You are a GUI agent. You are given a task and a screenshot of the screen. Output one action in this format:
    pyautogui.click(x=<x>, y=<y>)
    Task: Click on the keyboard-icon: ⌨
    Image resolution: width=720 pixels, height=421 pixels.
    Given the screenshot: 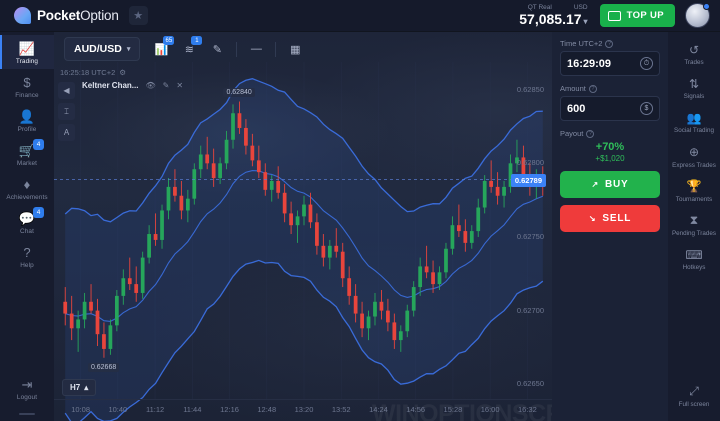 What is the action you would take?
    pyautogui.click(x=694, y=254)
    